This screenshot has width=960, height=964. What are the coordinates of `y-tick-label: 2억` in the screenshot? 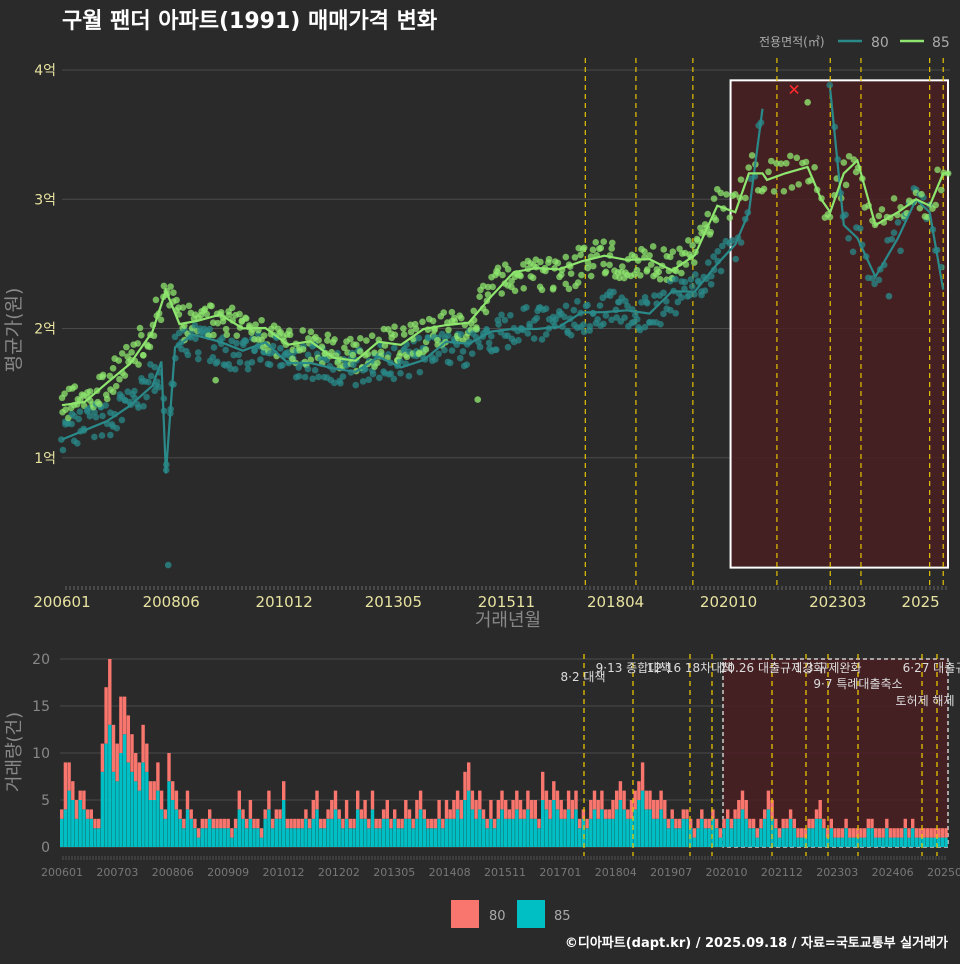 It's located at (45, 330).